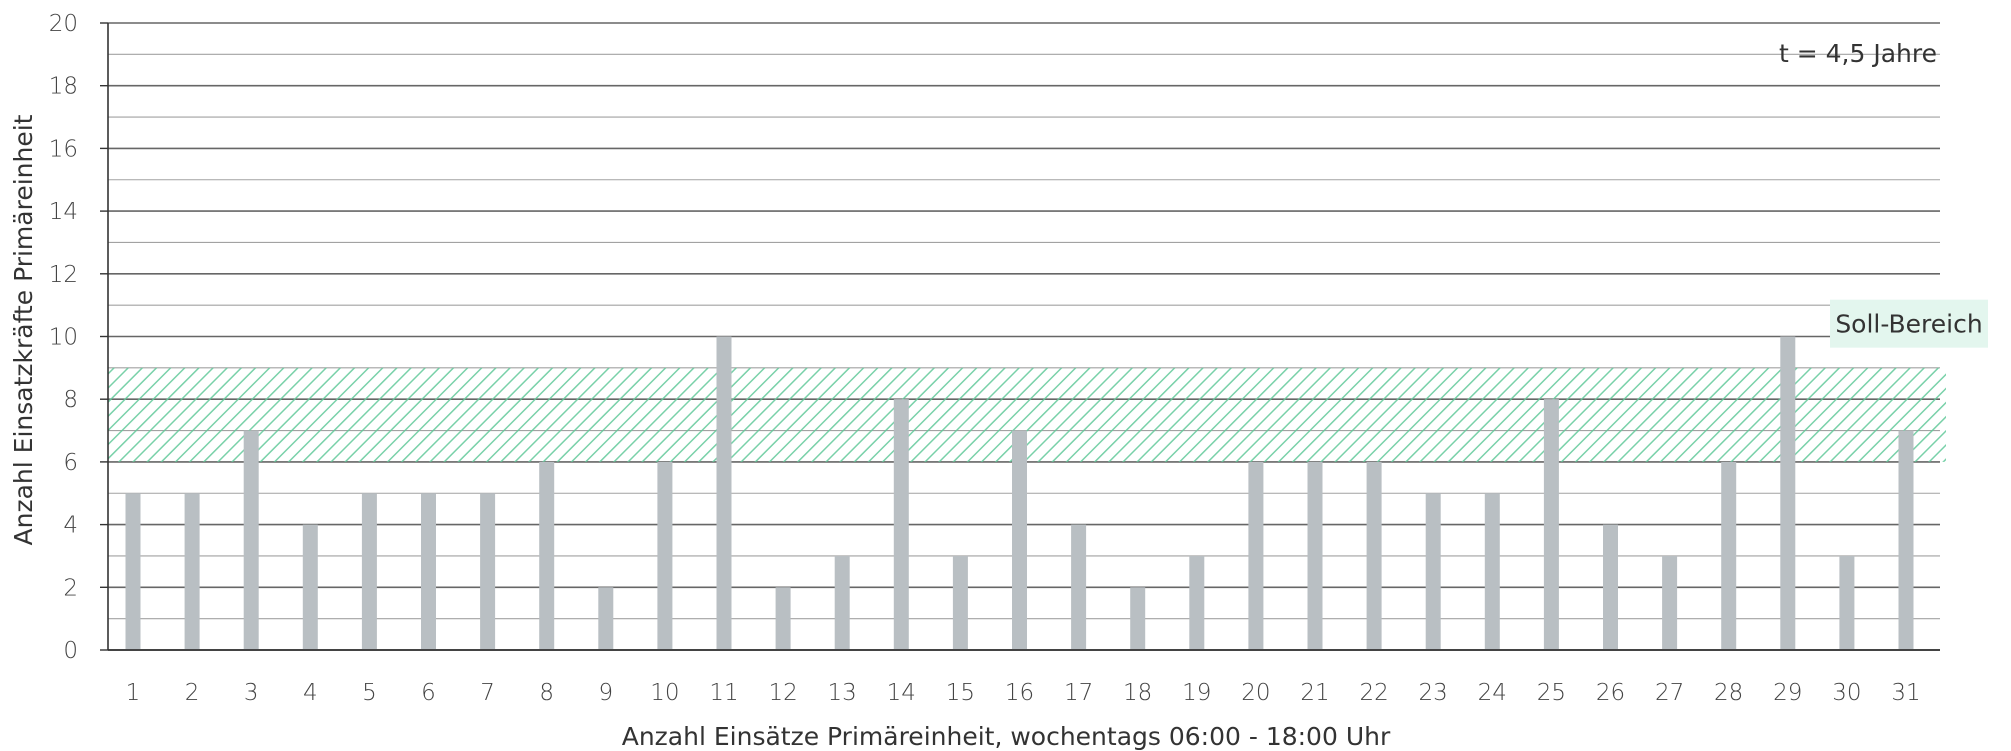 This screenshot has height=751, width=2011. What do you see at coordinates (428, 693) in the screenshot?
I see `x-tick-label: 6` at bounding box center [428, 693].